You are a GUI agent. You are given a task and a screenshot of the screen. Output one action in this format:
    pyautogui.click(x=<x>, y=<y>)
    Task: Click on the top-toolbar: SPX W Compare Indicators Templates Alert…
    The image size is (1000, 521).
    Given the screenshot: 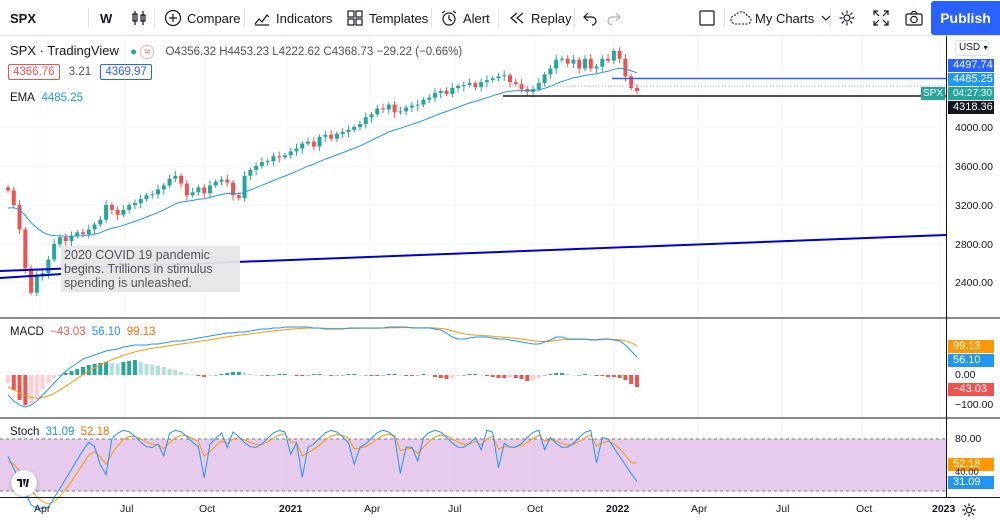 What is the action you would take?
    pyautogui.click(x=500, y=18)
    